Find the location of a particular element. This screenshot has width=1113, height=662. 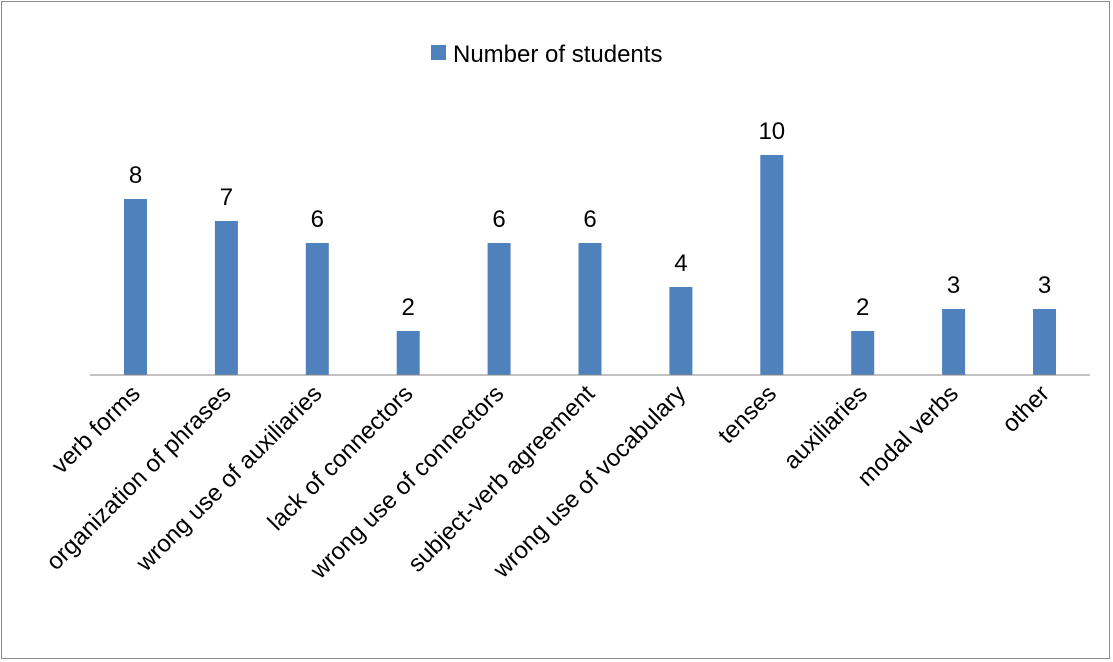

legend-label: Number of students is located at coordinates (557, 54).